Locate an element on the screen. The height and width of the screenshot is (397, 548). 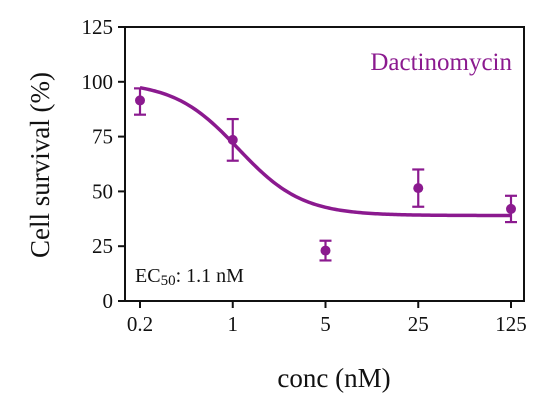
x-tick-label: 25 is located at coordinates (418, 324).